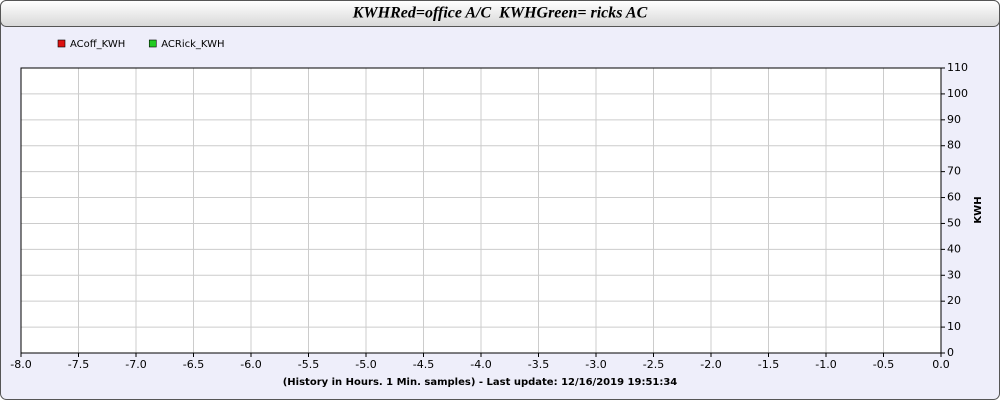 The image size is (1000, 404). I want to click on legend-label: ACRick_KWH, so click(192, 44).